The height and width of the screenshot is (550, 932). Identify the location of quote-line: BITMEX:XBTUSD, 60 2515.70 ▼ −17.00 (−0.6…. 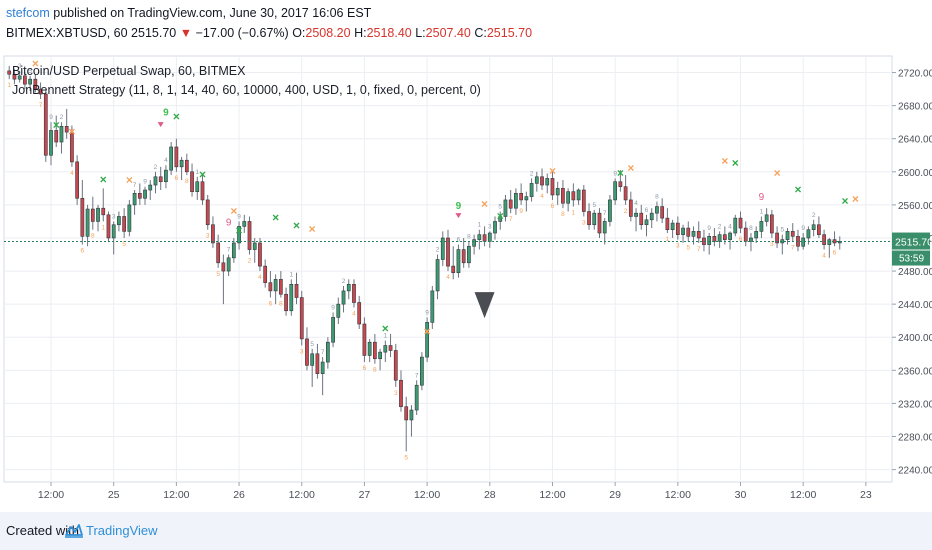
(269, 33).